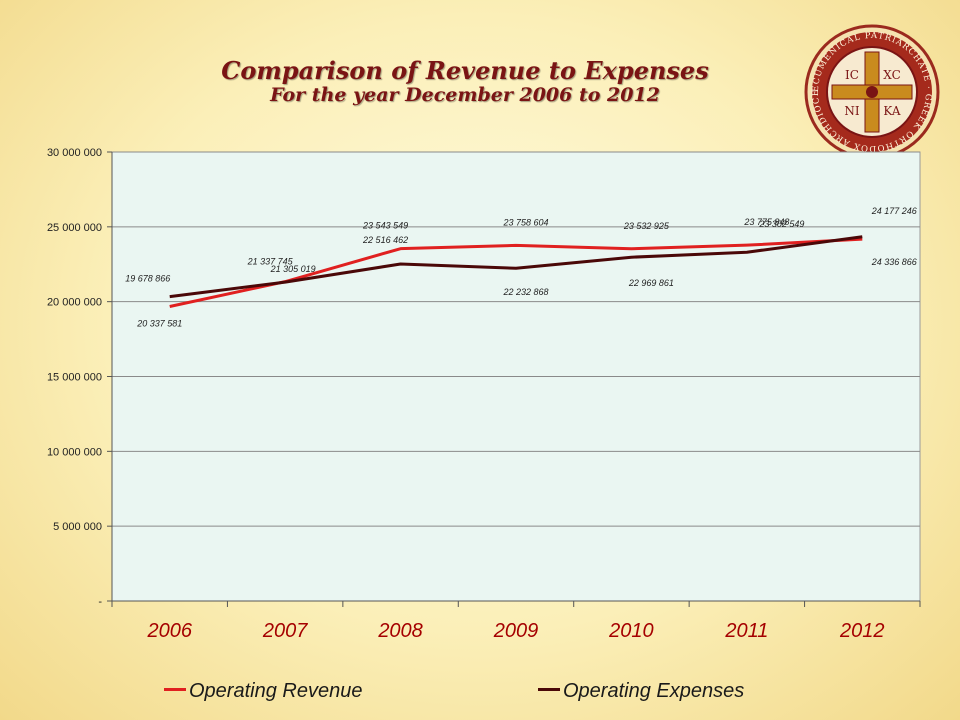 This screenshot has width=960, height=720. I want to click on data-label-expenses: 24 336 866, so click(894, 262).